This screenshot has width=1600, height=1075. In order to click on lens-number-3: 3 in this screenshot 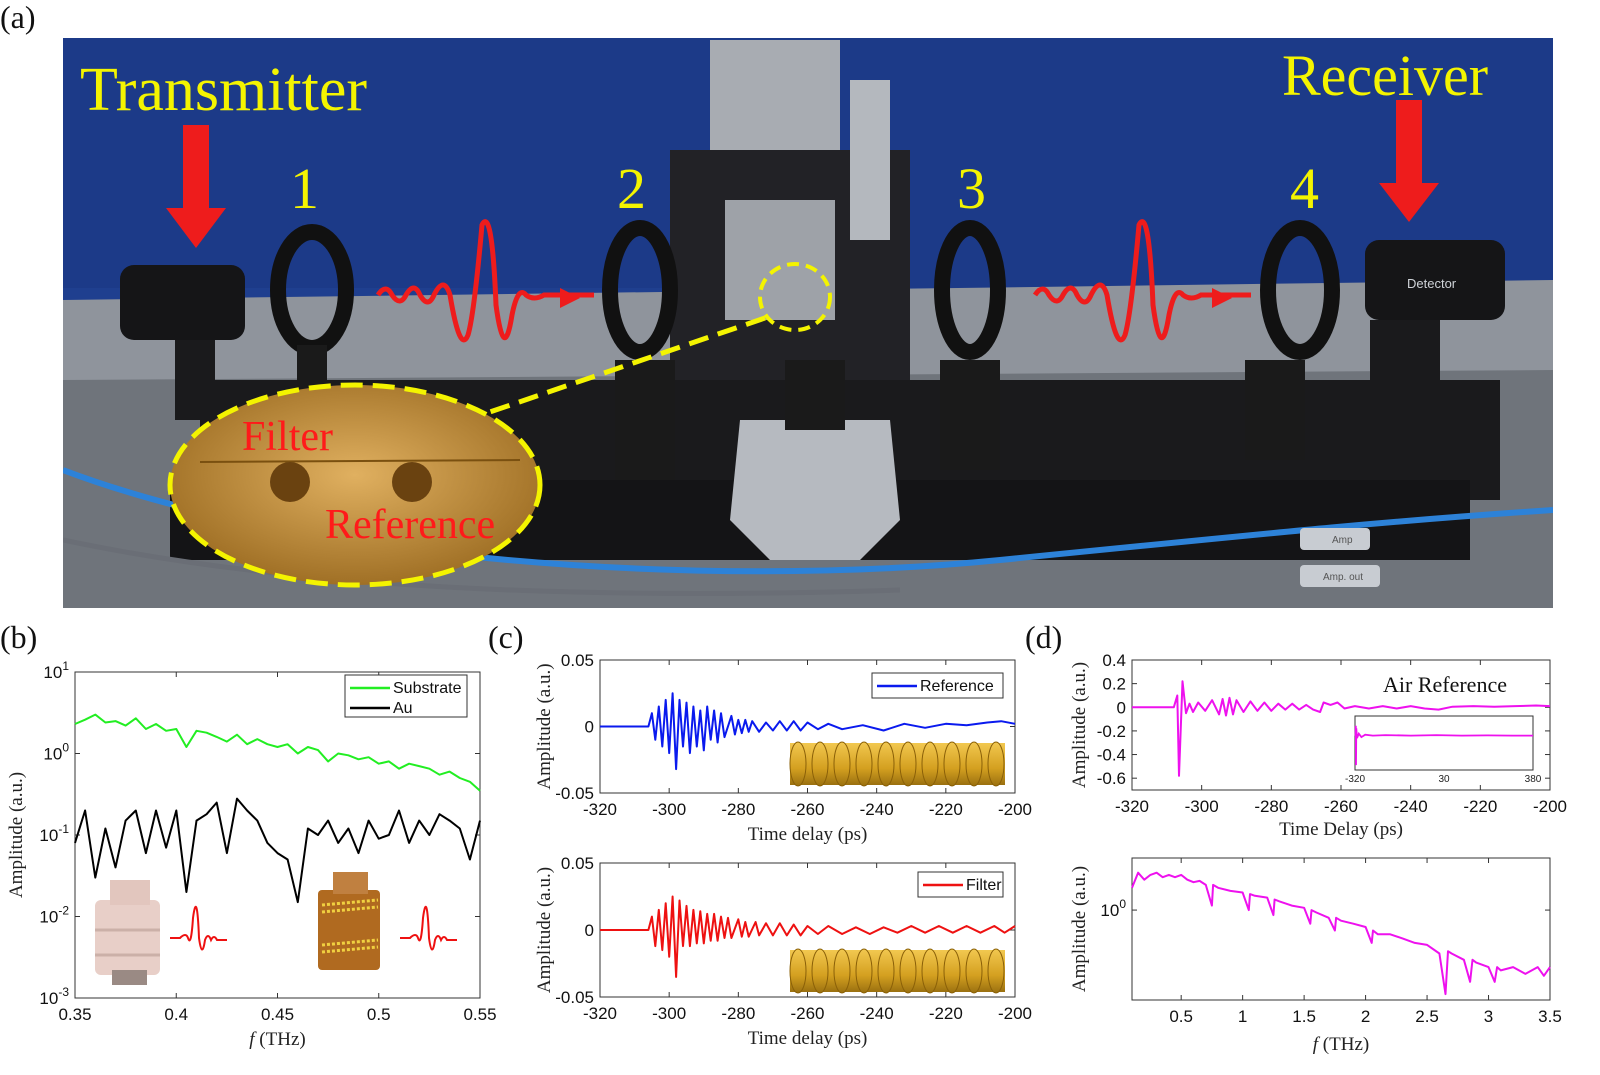, I will do `click(971, 188)`.